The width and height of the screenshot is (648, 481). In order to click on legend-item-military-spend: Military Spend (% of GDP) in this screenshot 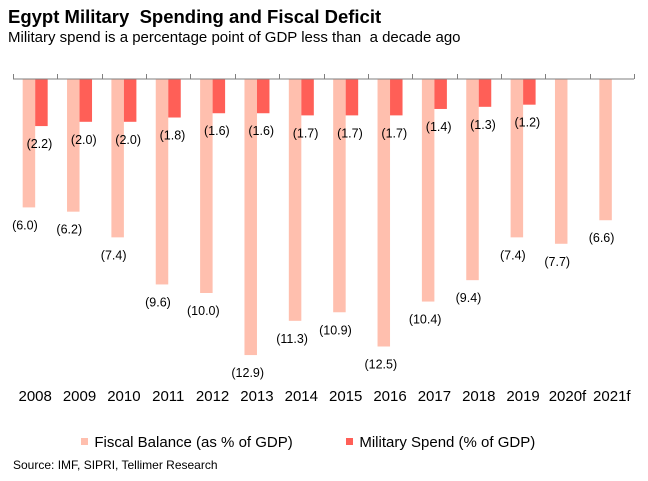, I will do `click(436, 434)`.